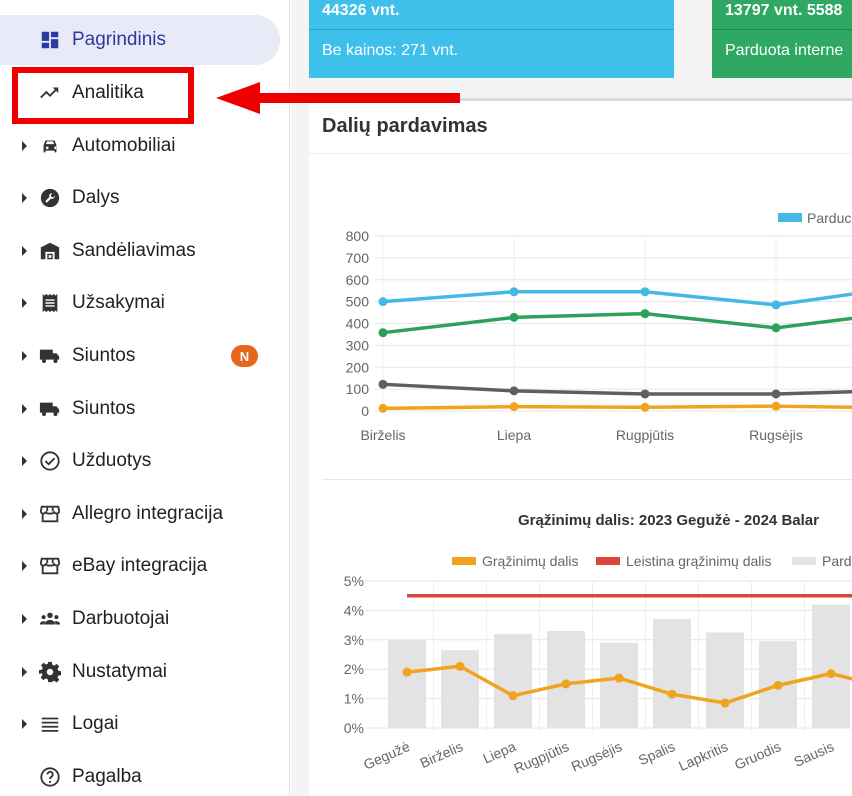  I want to click on kpi-sold-online: Parduota interne, so click(784, 50).